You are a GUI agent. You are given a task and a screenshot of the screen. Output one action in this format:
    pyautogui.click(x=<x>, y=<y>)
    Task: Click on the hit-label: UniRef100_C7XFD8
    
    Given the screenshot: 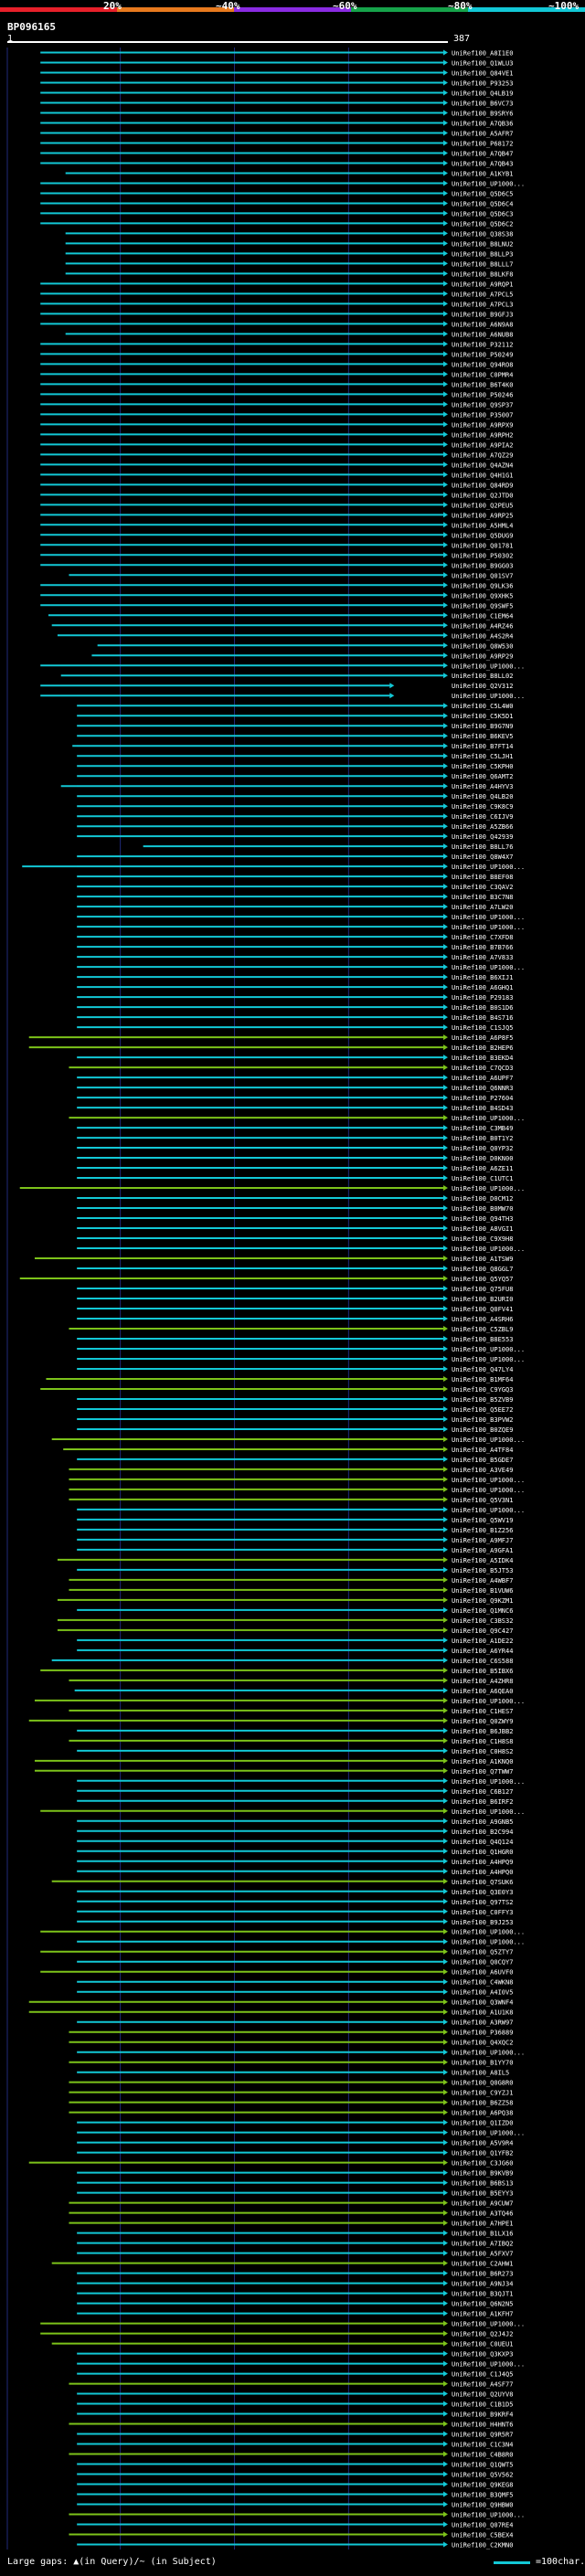 What is the action you would take?
    pyautogui.click(x=483, y=937)
    